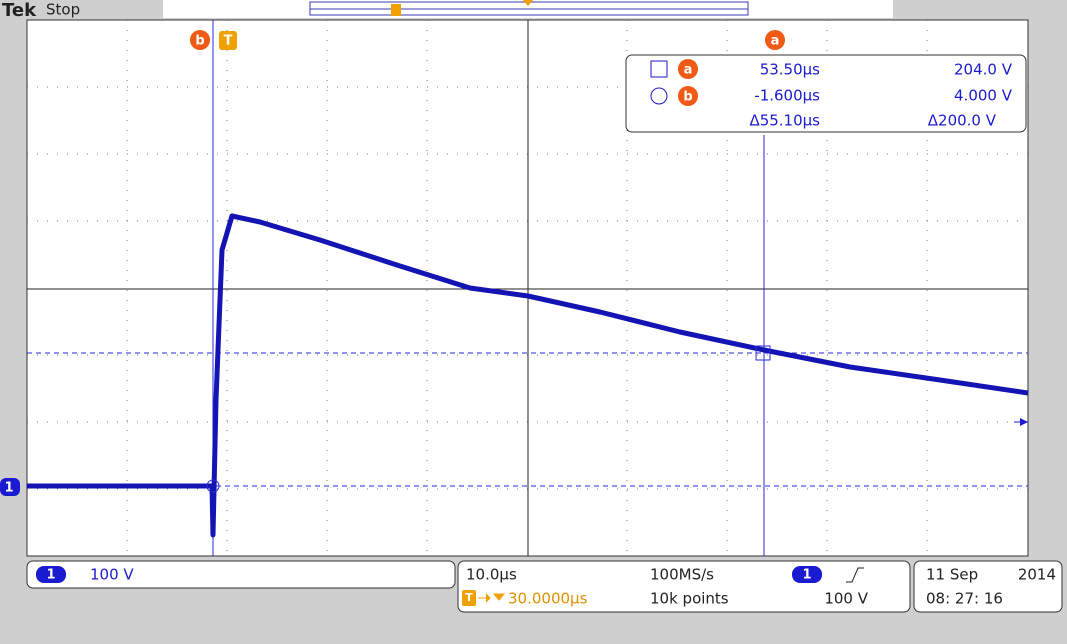  I want to click on ground-marker, so click(10, 487).